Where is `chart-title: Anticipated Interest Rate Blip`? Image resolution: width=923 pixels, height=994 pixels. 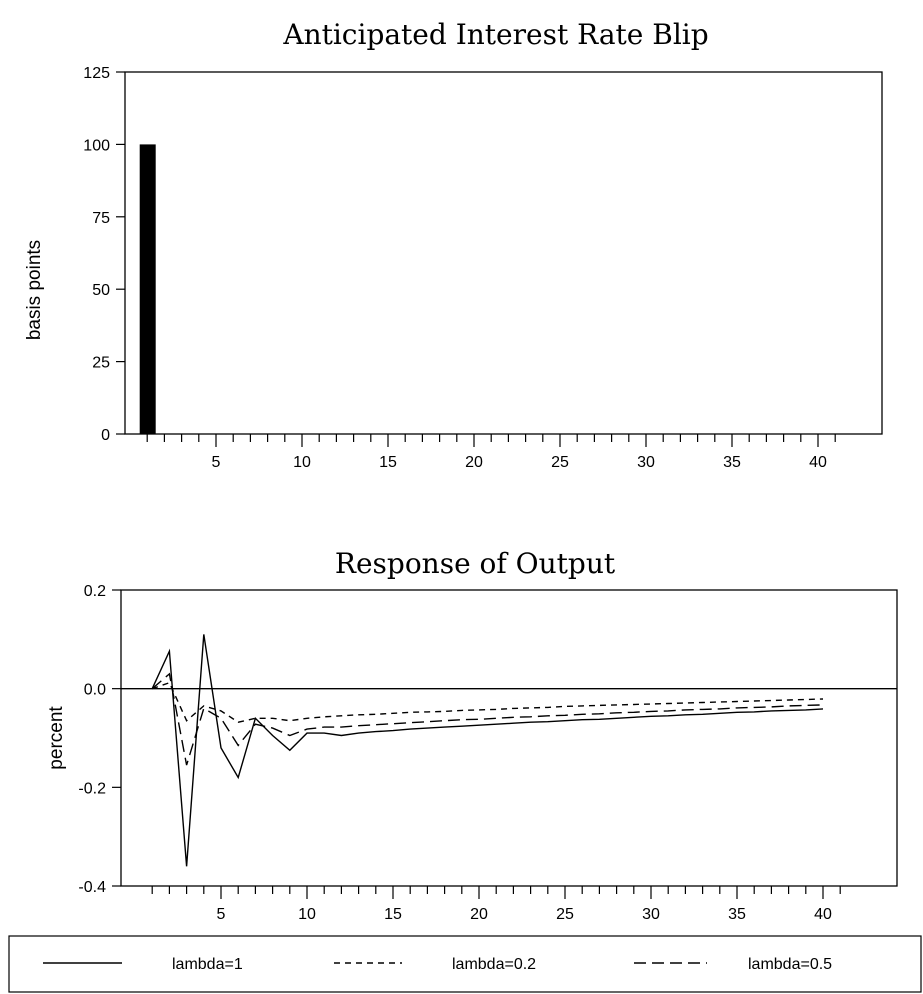 chart-title: Anticipated Interest Rate Blip is located at coordinates (495, 34).